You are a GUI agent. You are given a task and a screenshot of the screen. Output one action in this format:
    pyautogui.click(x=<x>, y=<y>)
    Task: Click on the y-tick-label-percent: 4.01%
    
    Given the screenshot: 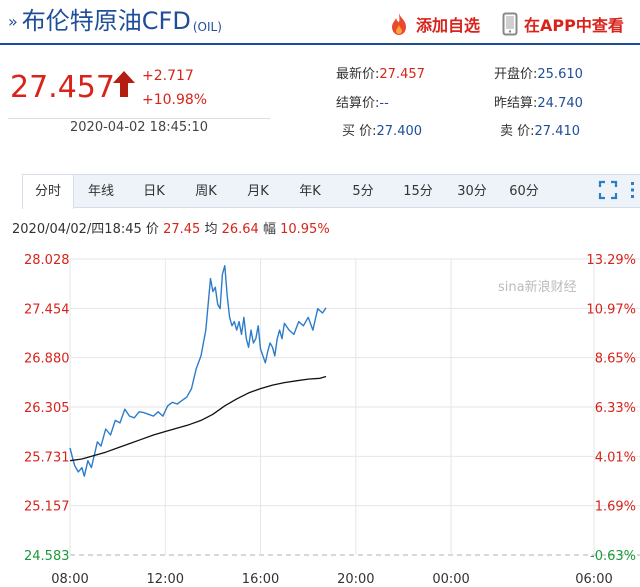 What is the action you would take?
    pyautogui.click(x=615, y=457)
    